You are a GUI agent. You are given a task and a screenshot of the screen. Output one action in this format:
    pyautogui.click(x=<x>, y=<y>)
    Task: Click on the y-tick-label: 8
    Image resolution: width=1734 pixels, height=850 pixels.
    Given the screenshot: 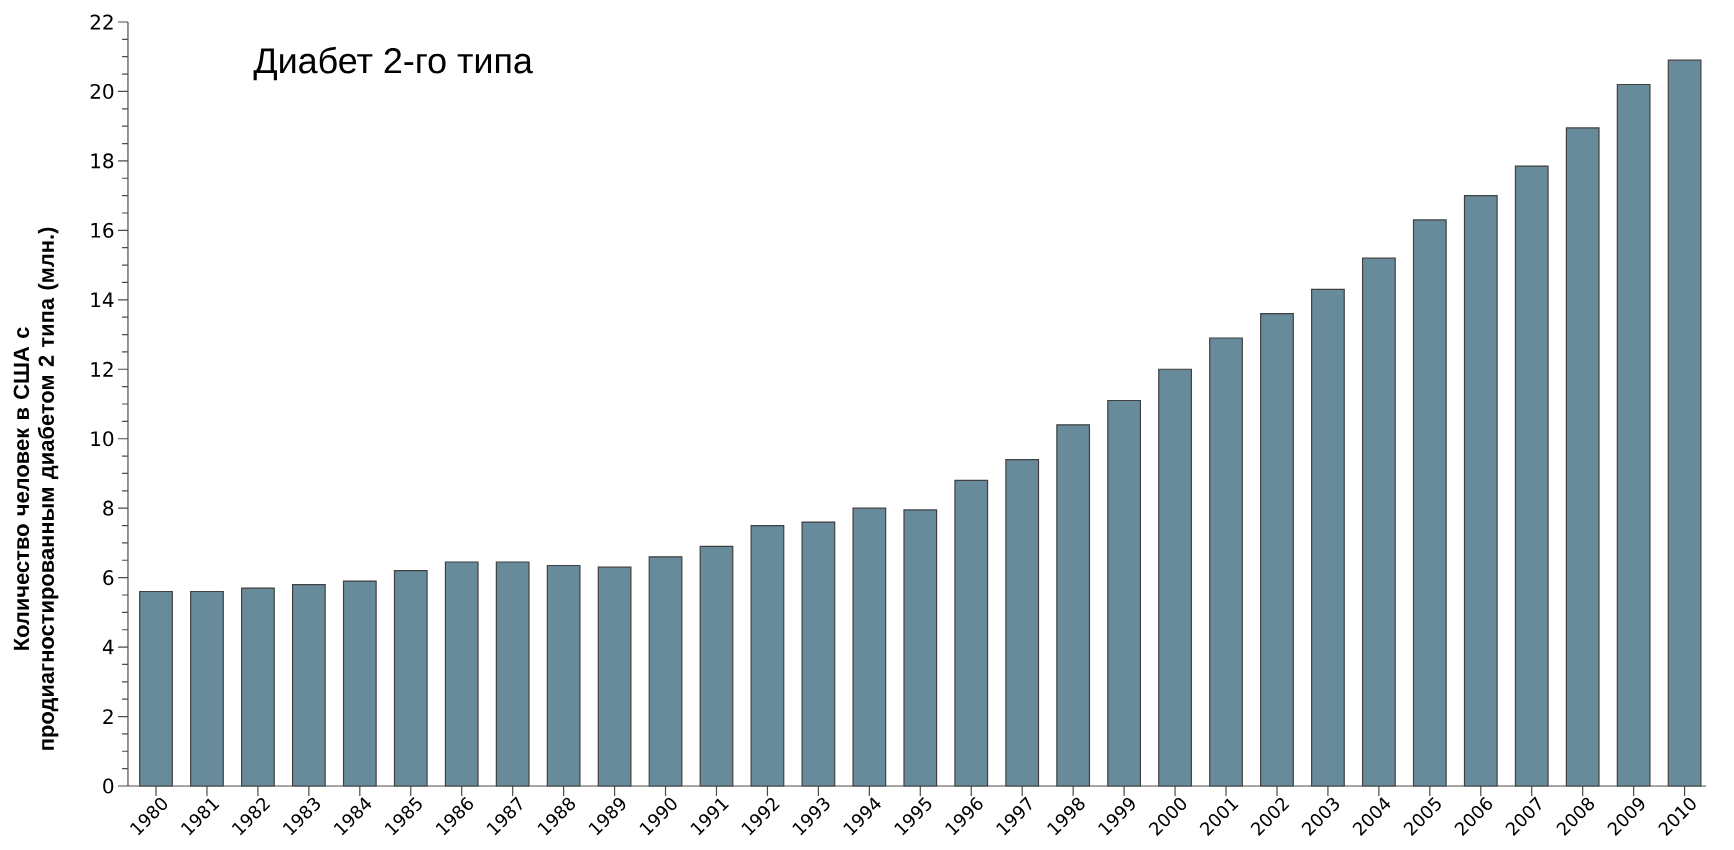 What is the action you would take?
    pyautogui.click(x=108, y=508)
    